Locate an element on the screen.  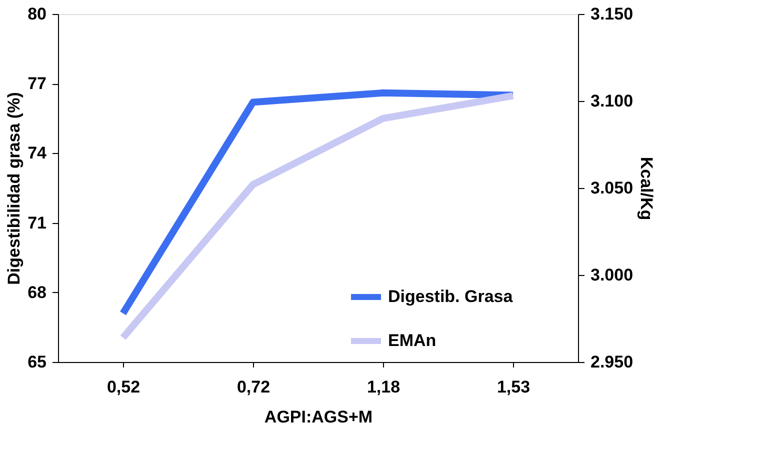
y-tick-label: 68 is located at coordinates (37, 292).